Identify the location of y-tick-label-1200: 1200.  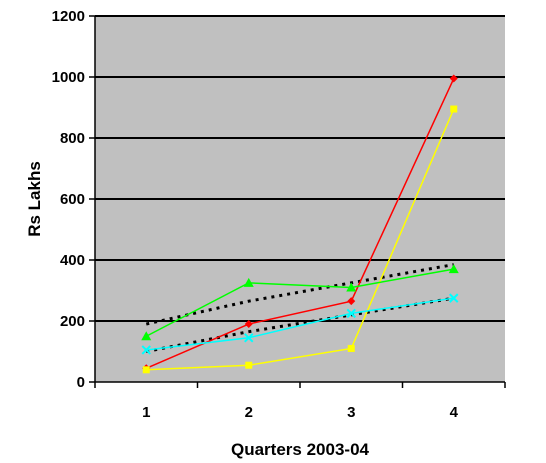
(68, 16).